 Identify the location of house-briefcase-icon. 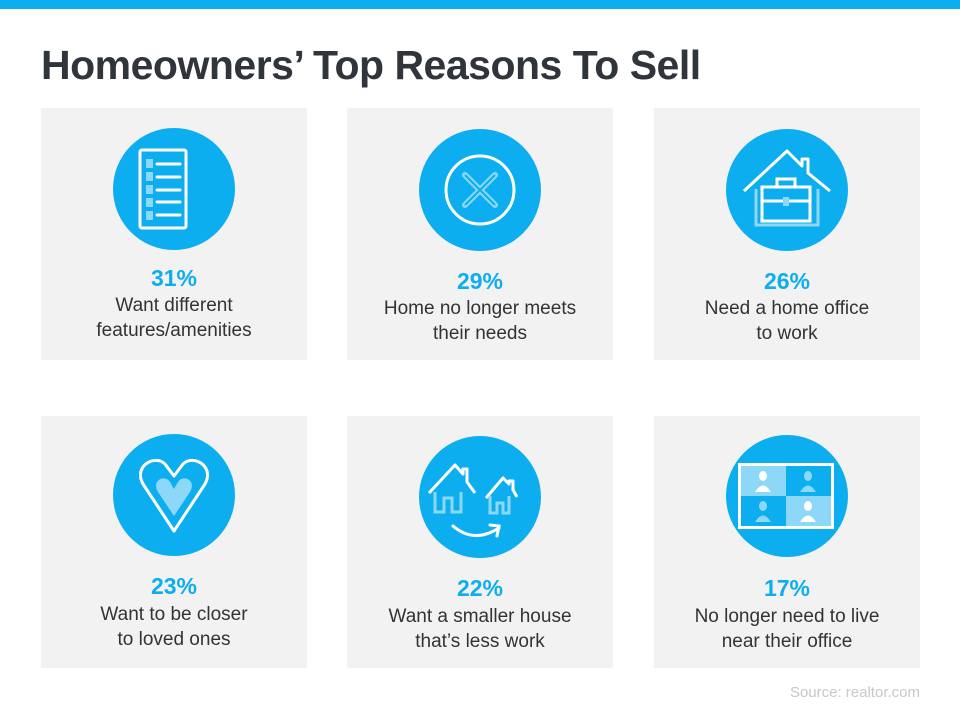
(787, 190).